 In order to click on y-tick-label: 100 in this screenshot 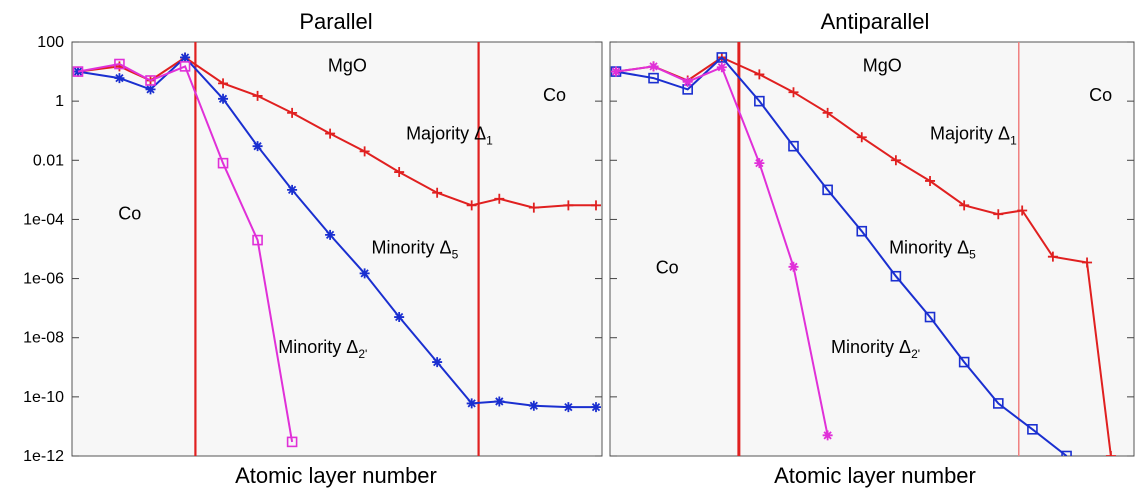, I will do `click(50, 42)`.